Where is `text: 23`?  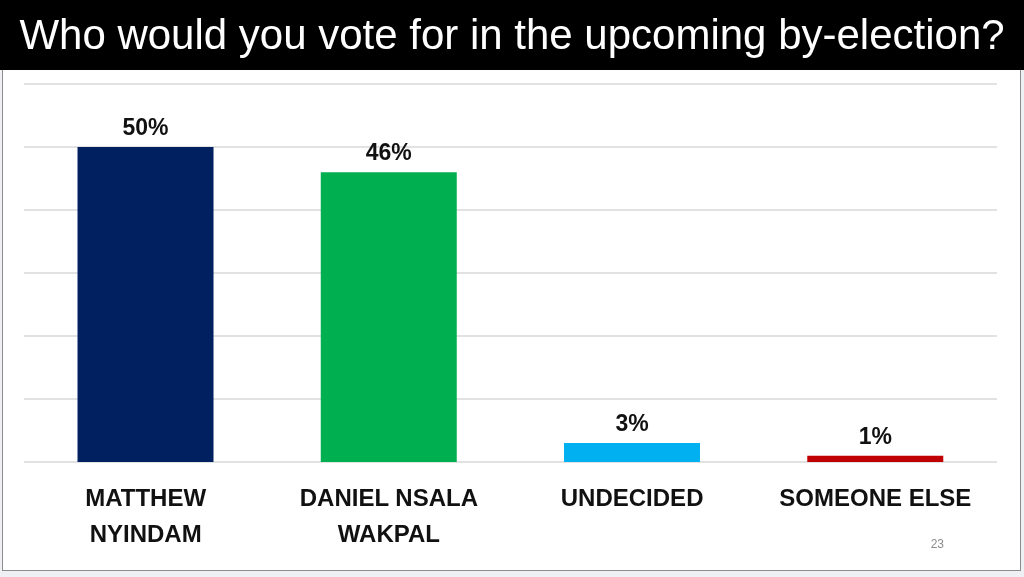 text: 23 is located at coordinates (937, 544).